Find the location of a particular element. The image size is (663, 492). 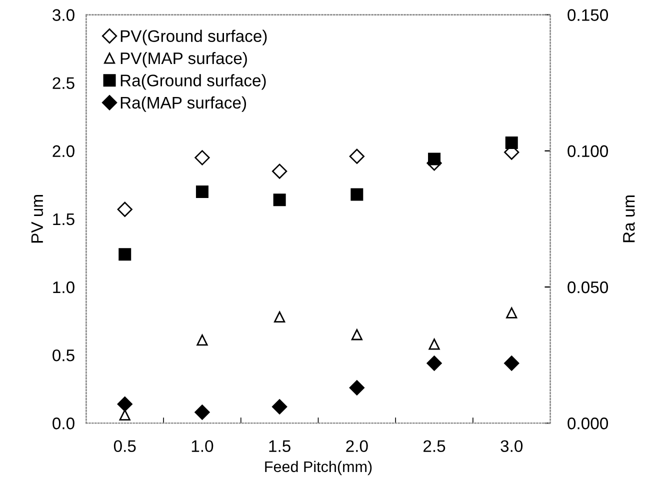

y2-tick-label: 0.050 is located at coordinates (588, 287).